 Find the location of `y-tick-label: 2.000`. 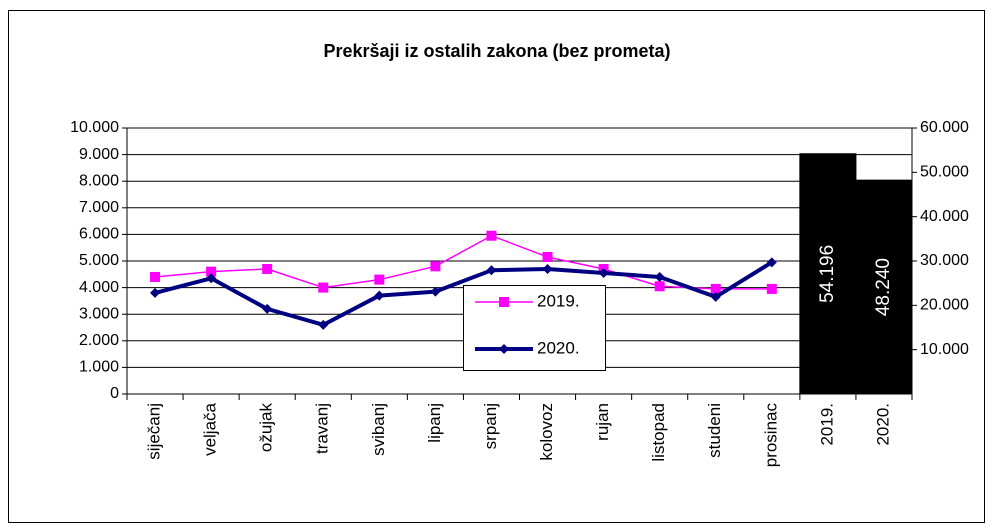

y-tick-label: 2.000 is located at coordinates (99, 340).